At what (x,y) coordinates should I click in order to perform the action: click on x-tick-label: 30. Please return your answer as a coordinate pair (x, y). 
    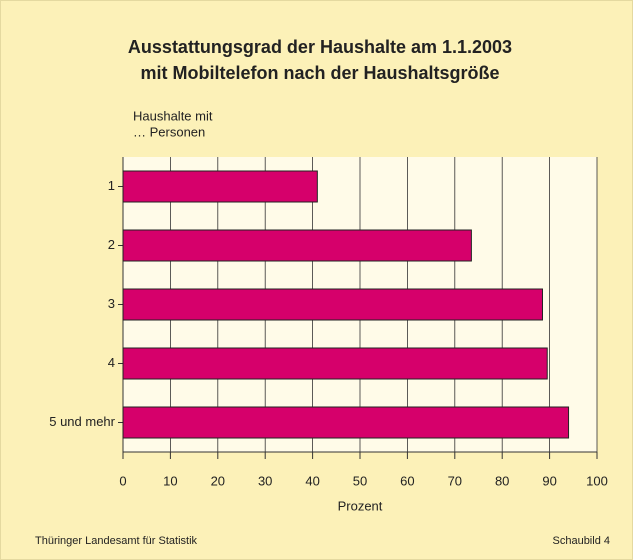
    Looking at the image, I should click on (265, 480).